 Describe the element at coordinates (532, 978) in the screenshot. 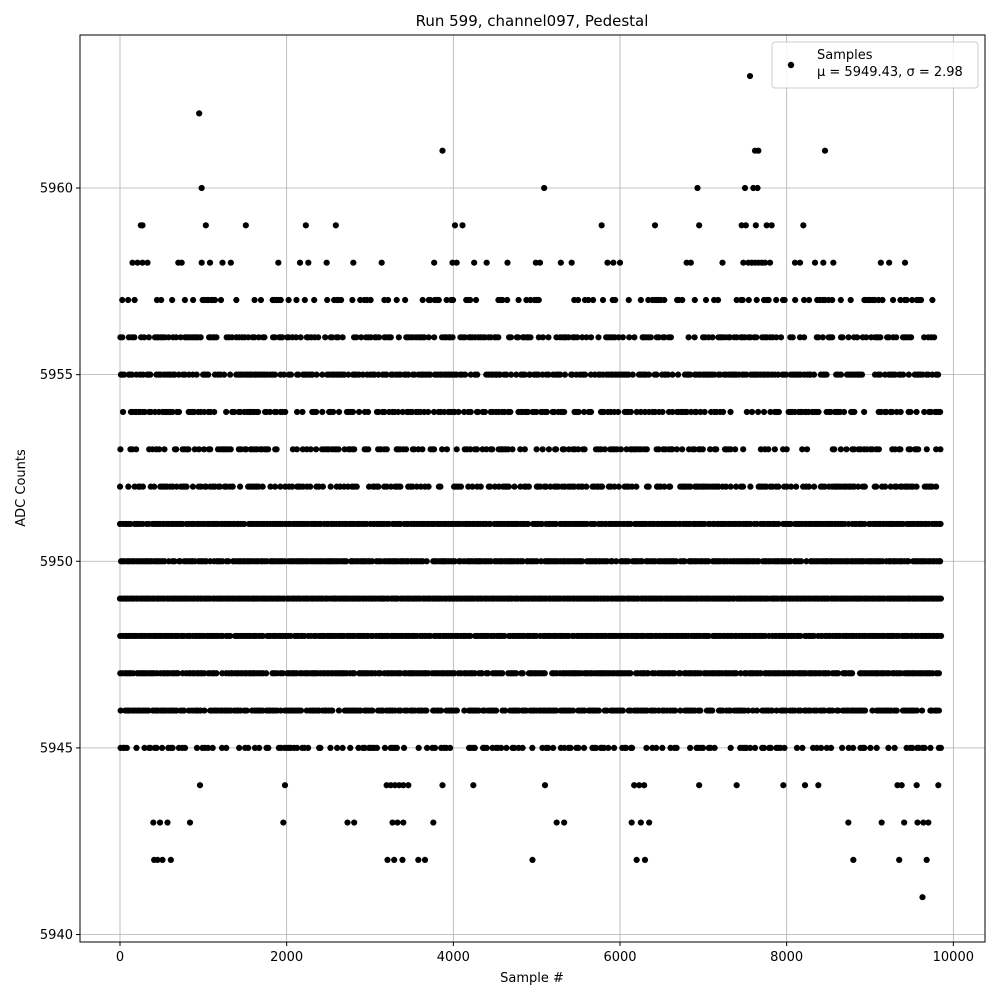

I see `x-axis-label: Sample #` at that location.